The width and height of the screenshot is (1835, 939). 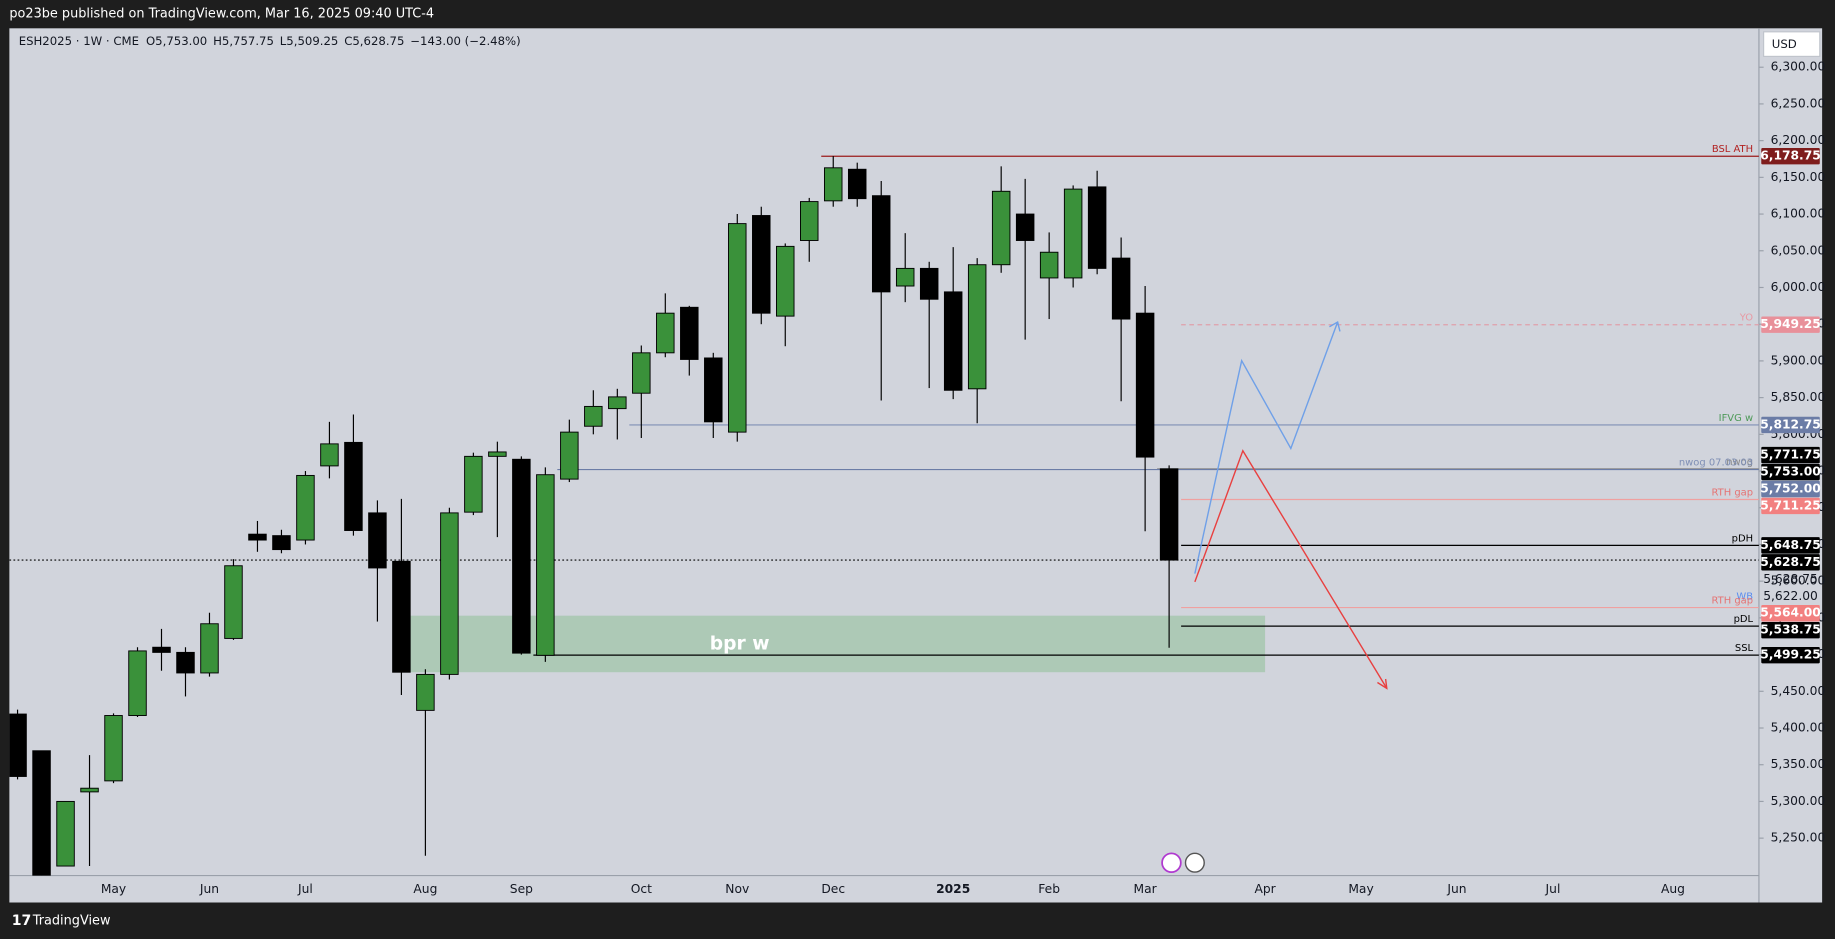 What do you see at coordinates (1798, 691) in the screenshot?
I see `y-tick-label: 5,450.00` at bounding box center [1798, 691].